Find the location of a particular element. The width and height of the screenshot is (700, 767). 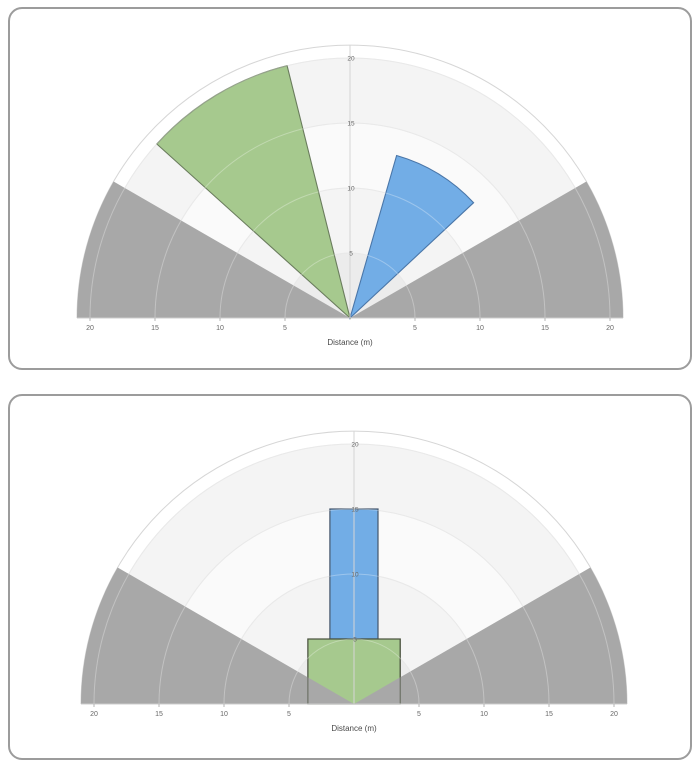

radial-band is located at coordinates (354, 606).